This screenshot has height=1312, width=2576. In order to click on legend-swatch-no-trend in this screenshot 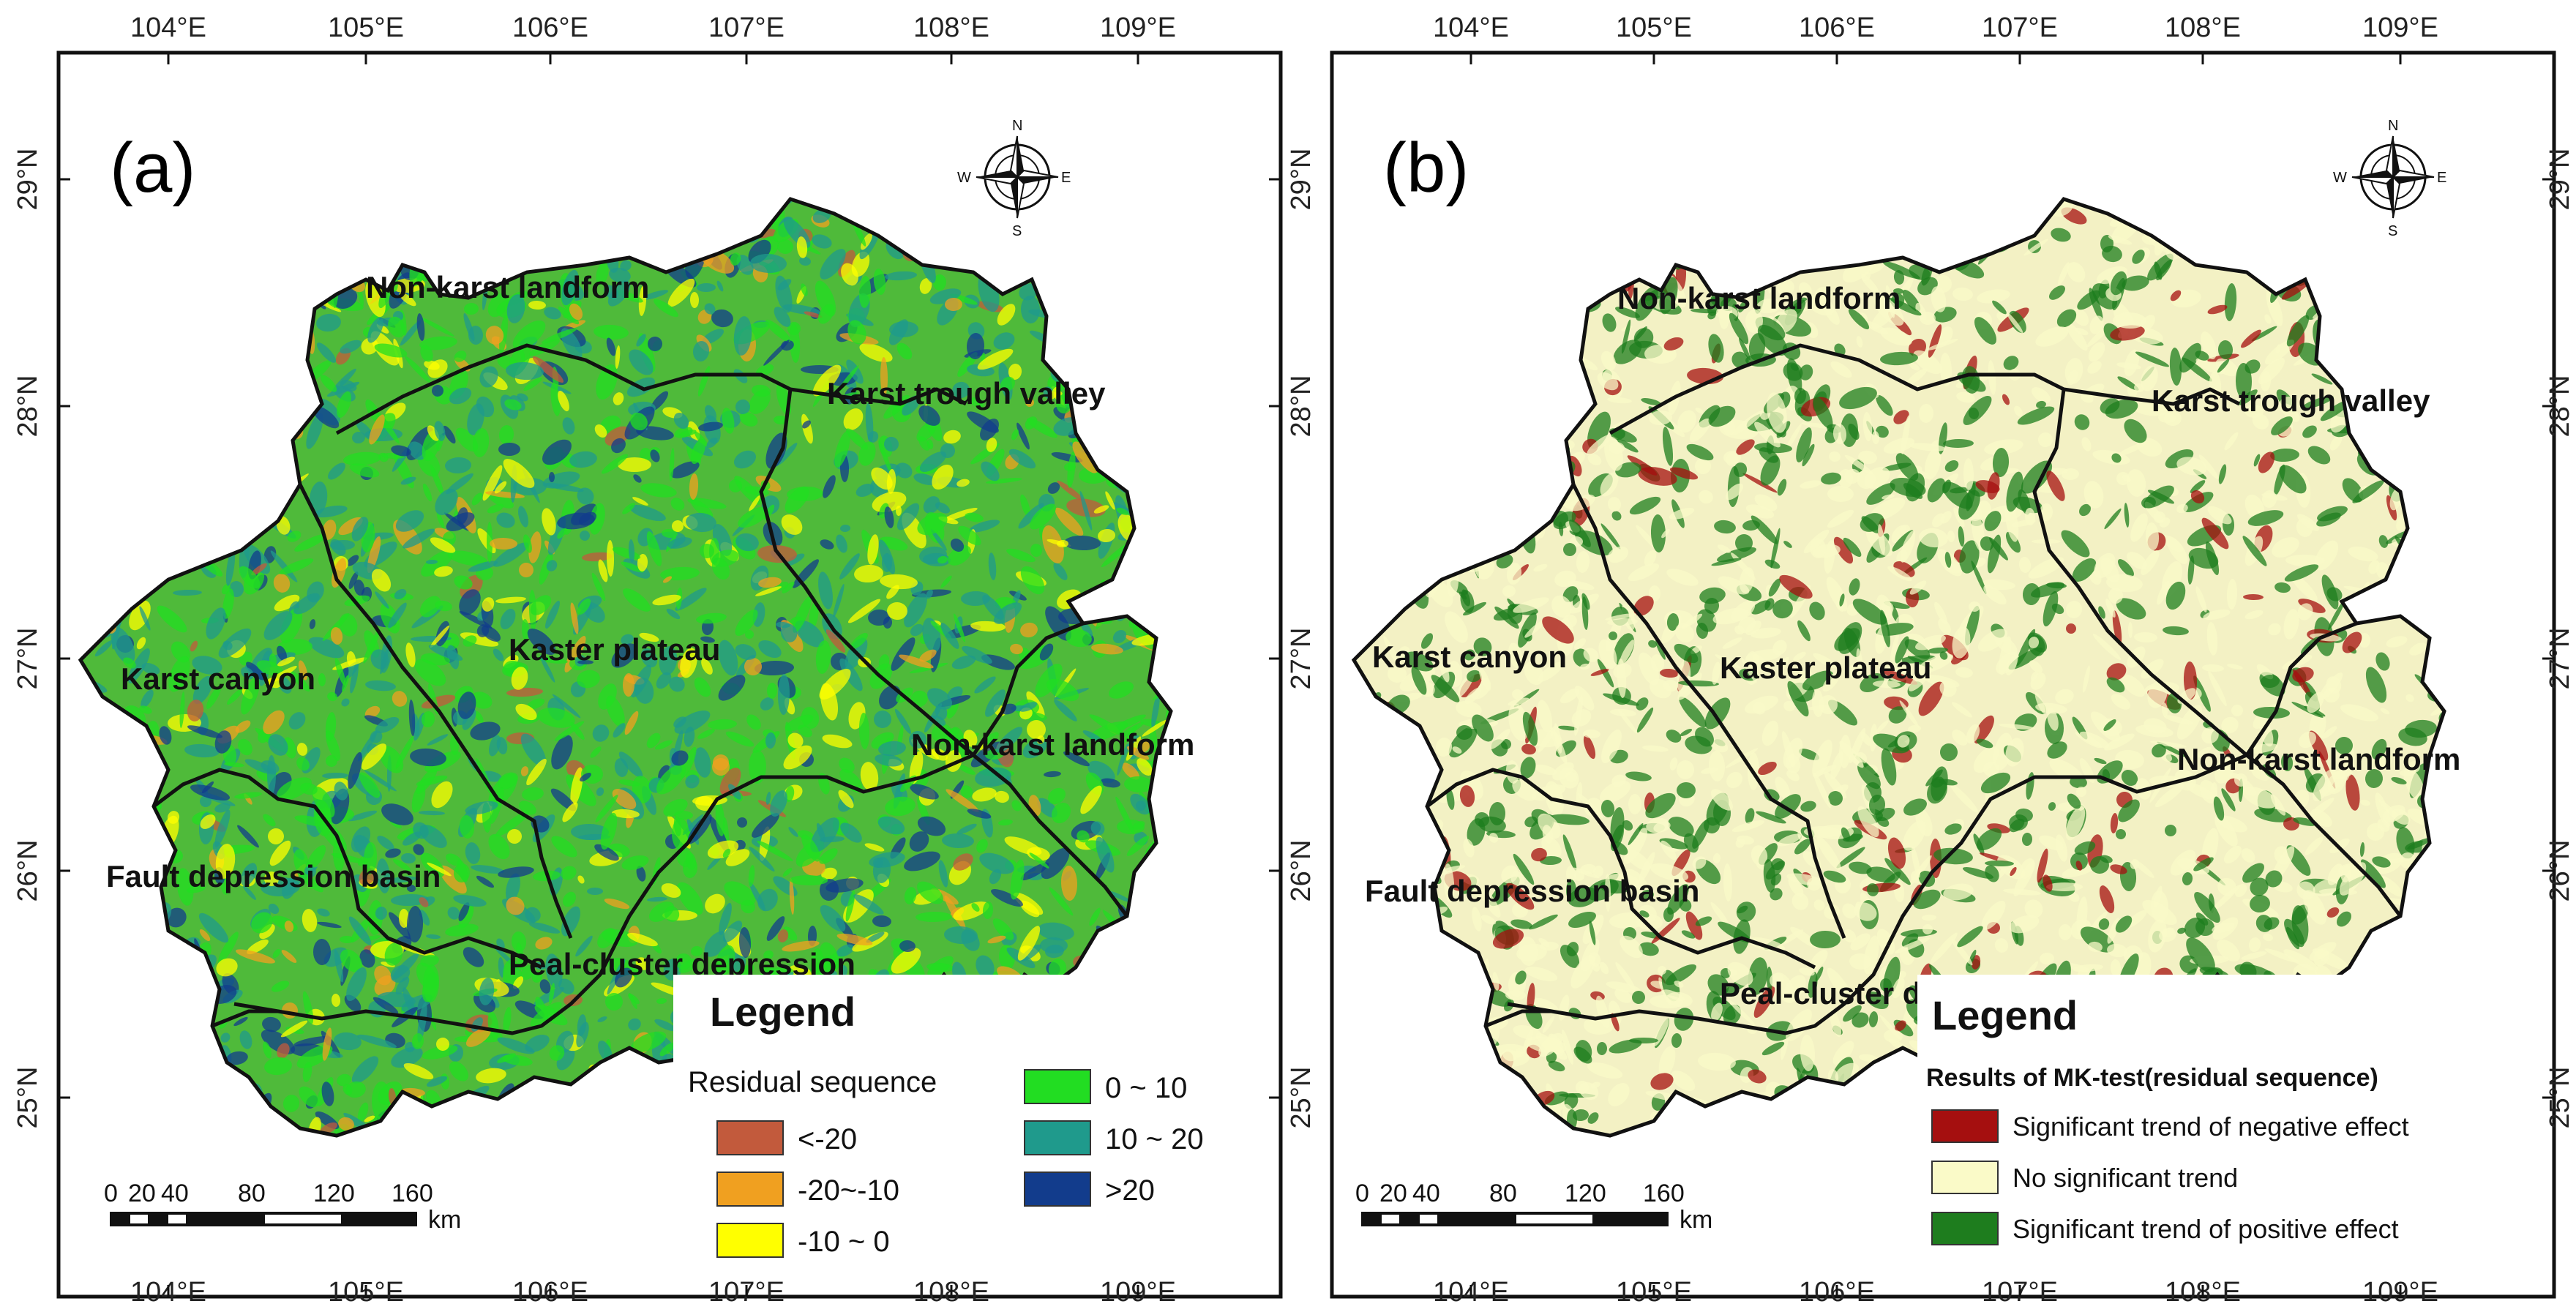, I will do `click(1965, 1177)`.